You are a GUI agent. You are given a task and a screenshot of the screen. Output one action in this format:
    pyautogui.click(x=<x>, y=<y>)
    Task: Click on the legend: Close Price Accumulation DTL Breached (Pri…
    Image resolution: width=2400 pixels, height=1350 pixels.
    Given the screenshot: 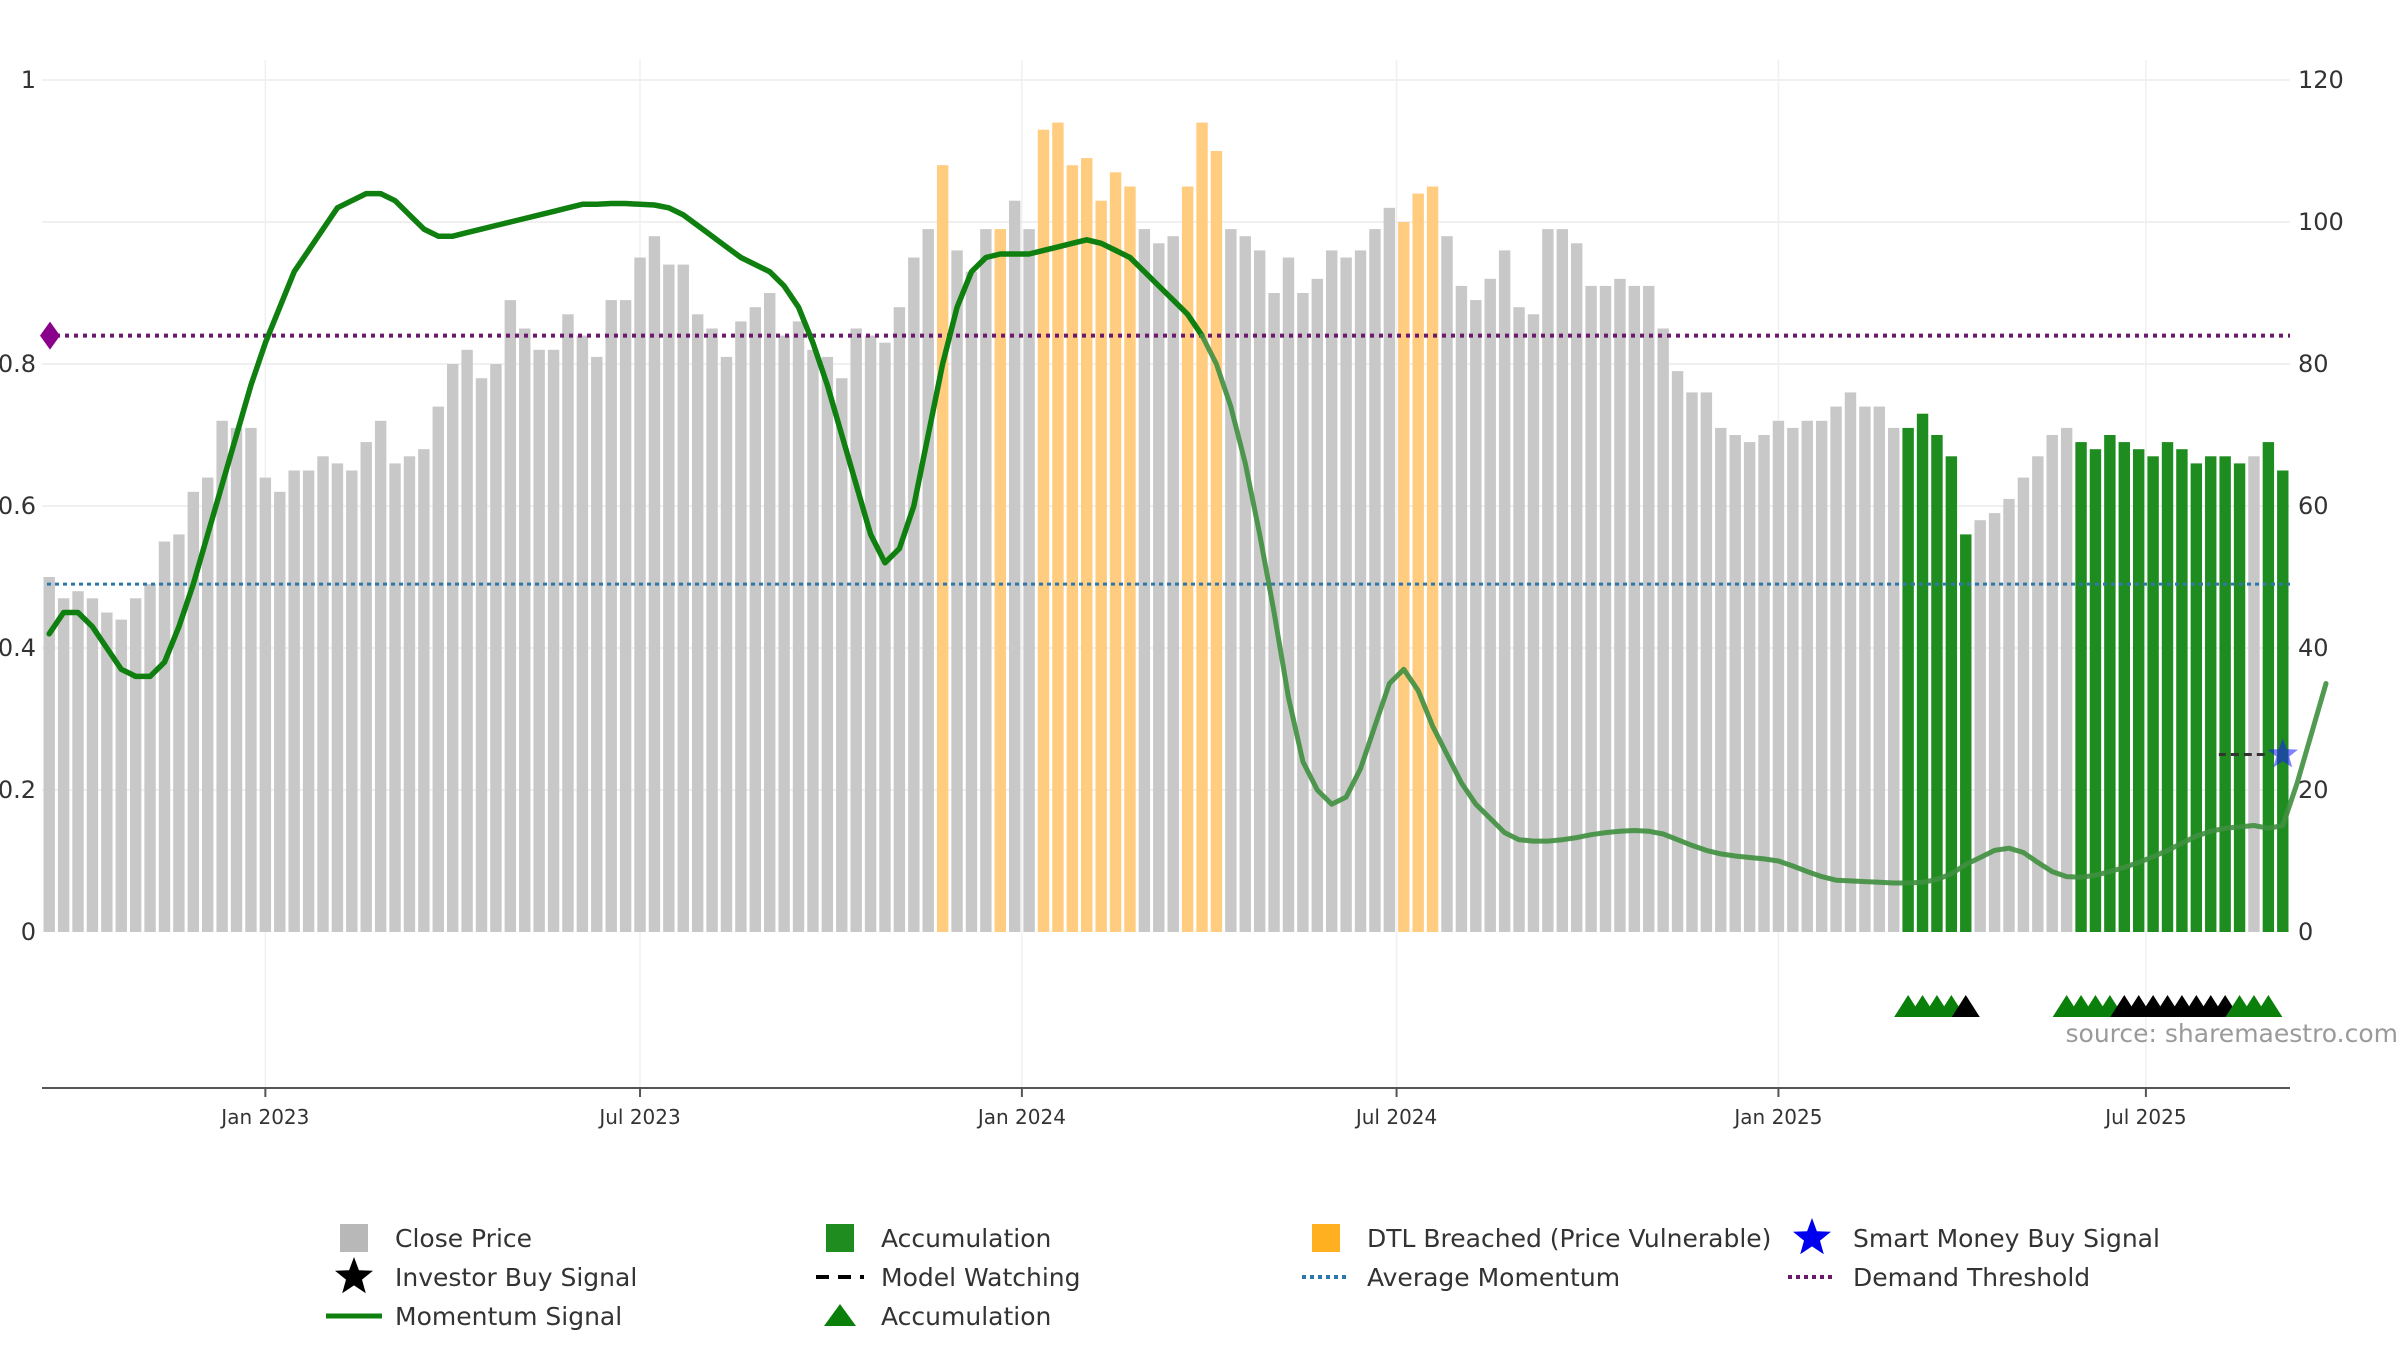 What is the action you would take?
    pyautogui.click(x=1243, y=1274)
    